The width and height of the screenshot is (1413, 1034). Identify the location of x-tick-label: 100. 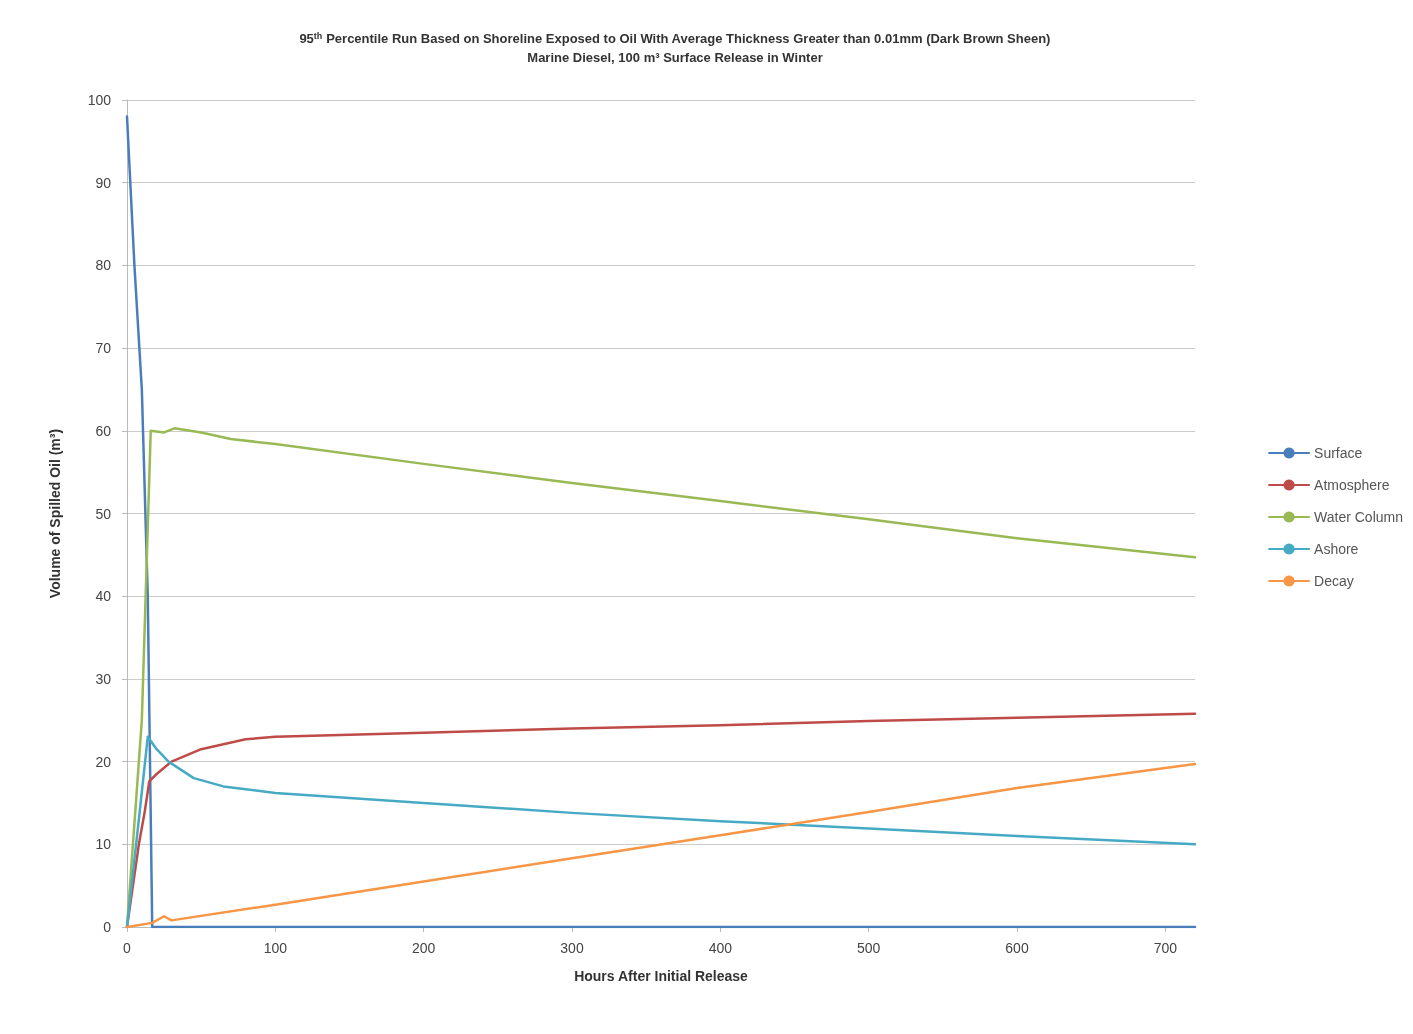
(275, 948).